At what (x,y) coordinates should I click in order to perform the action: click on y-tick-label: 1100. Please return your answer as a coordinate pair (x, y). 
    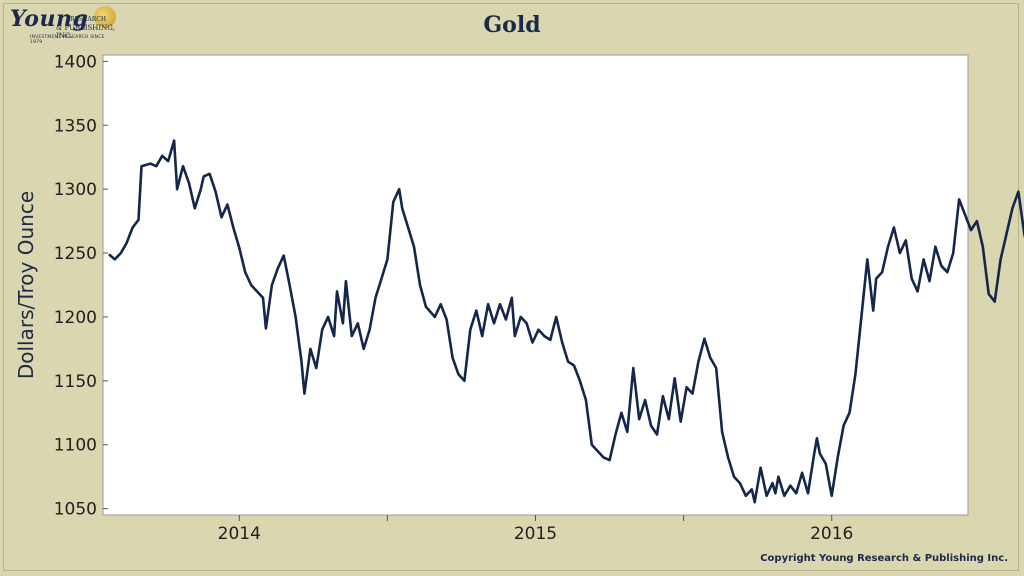
    Looking at the image, I should click on (75, 446).